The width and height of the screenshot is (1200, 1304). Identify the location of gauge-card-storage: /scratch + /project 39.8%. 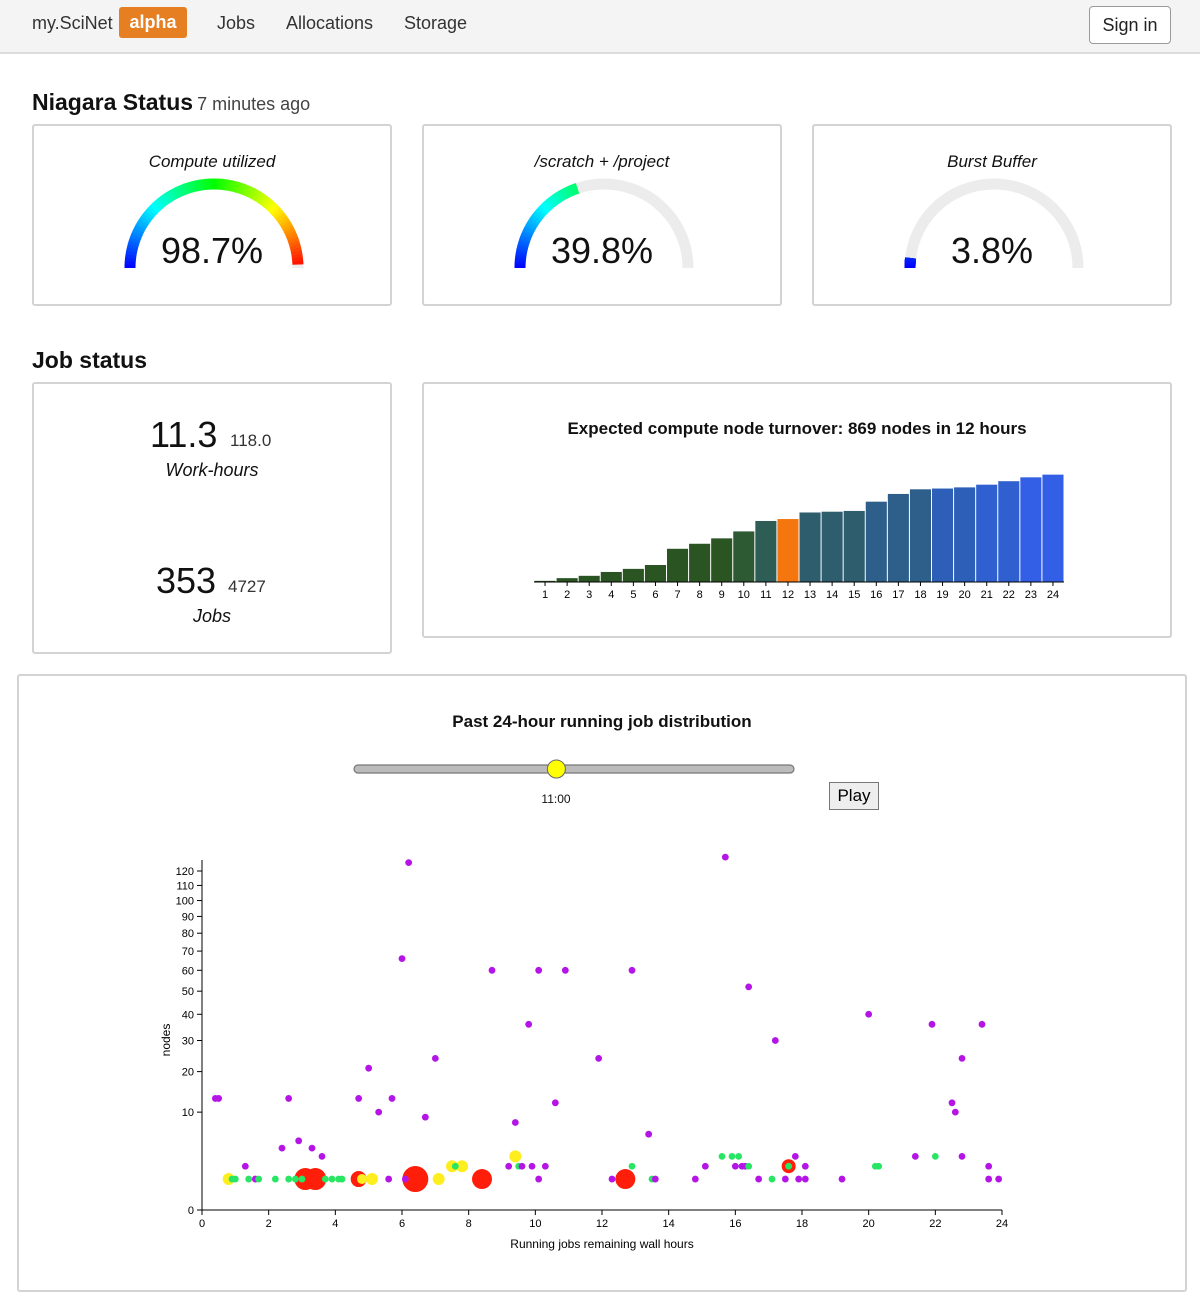
(602, 215).